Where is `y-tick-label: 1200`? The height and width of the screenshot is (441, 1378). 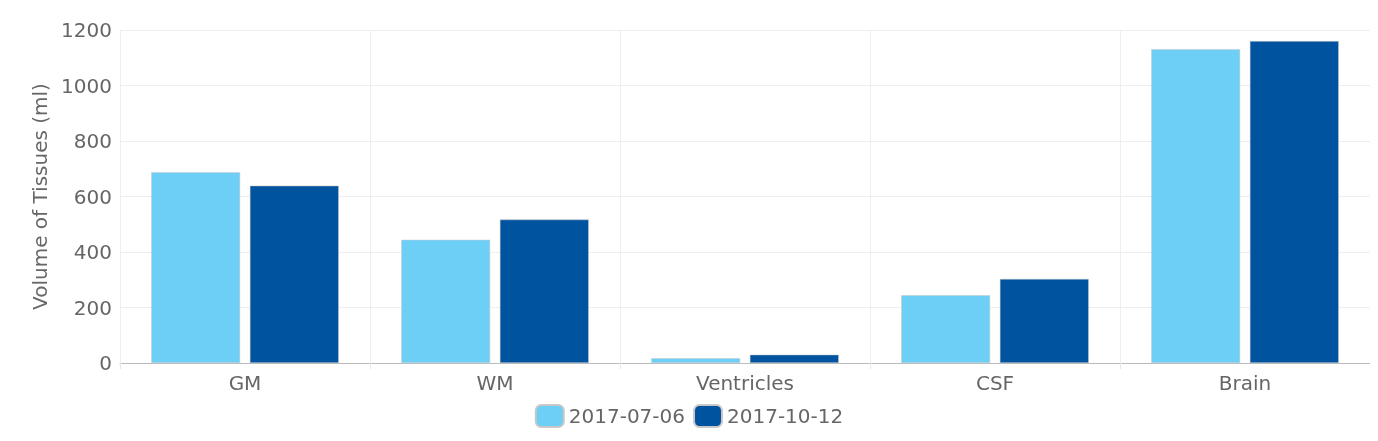 y-tick-label: 1200 is located at coordinates (86, 30).